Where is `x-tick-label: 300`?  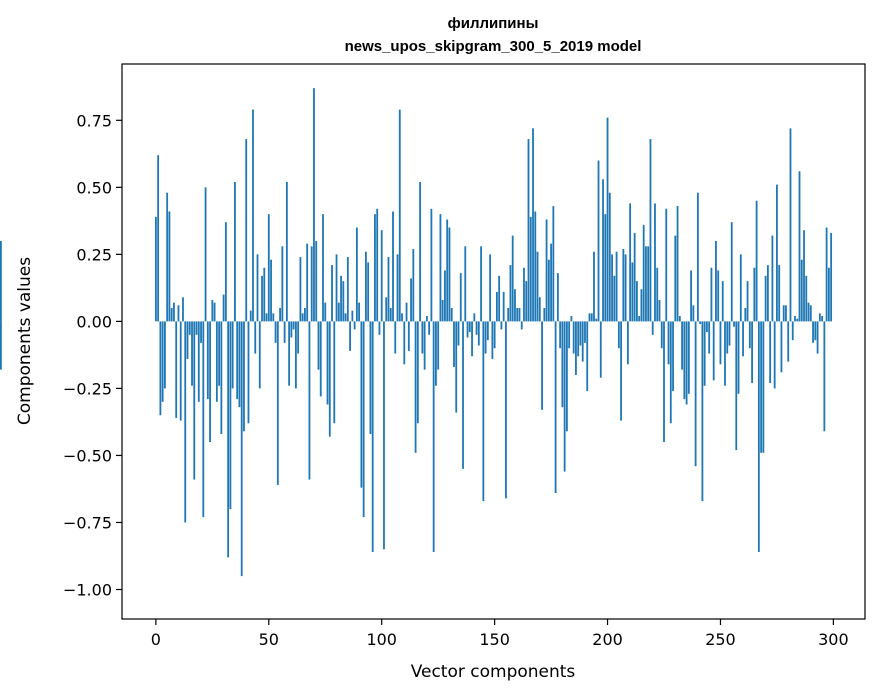 x-tick-label: 300 is located at coordinates (833, 639).